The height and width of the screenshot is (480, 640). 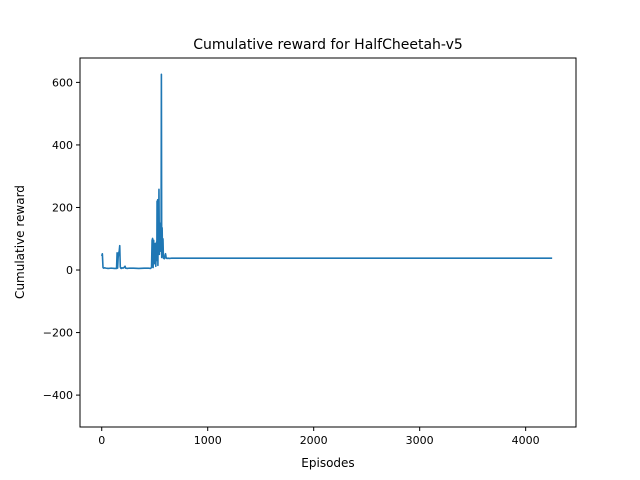 What do you see at coordinates (314, 440) in the screenshot?
I see `x-tick-label: 2000` at bounding box center [314, 440].